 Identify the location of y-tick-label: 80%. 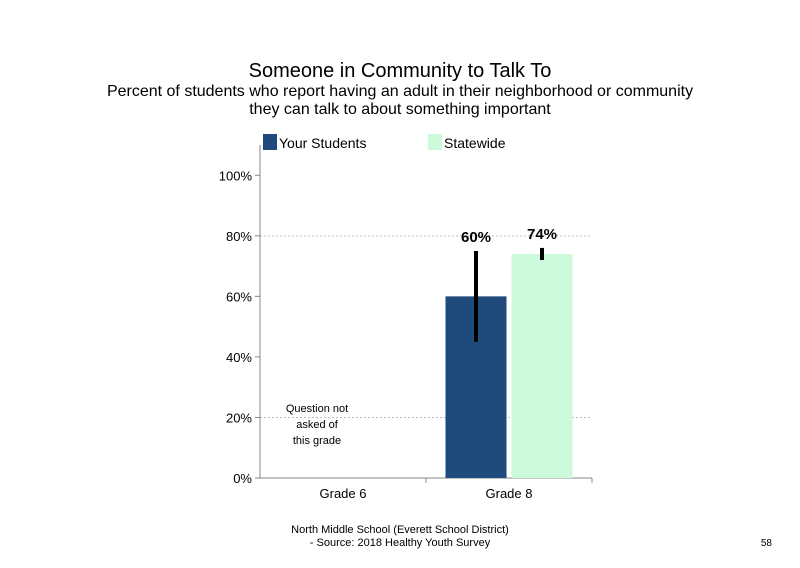
(239, 236).